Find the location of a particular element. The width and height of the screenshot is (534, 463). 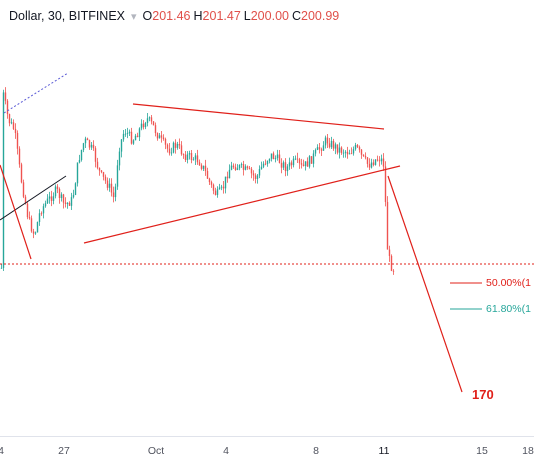

symbol-title: Dollar, 30, BITFINEX is located at coordinates (67, 16).